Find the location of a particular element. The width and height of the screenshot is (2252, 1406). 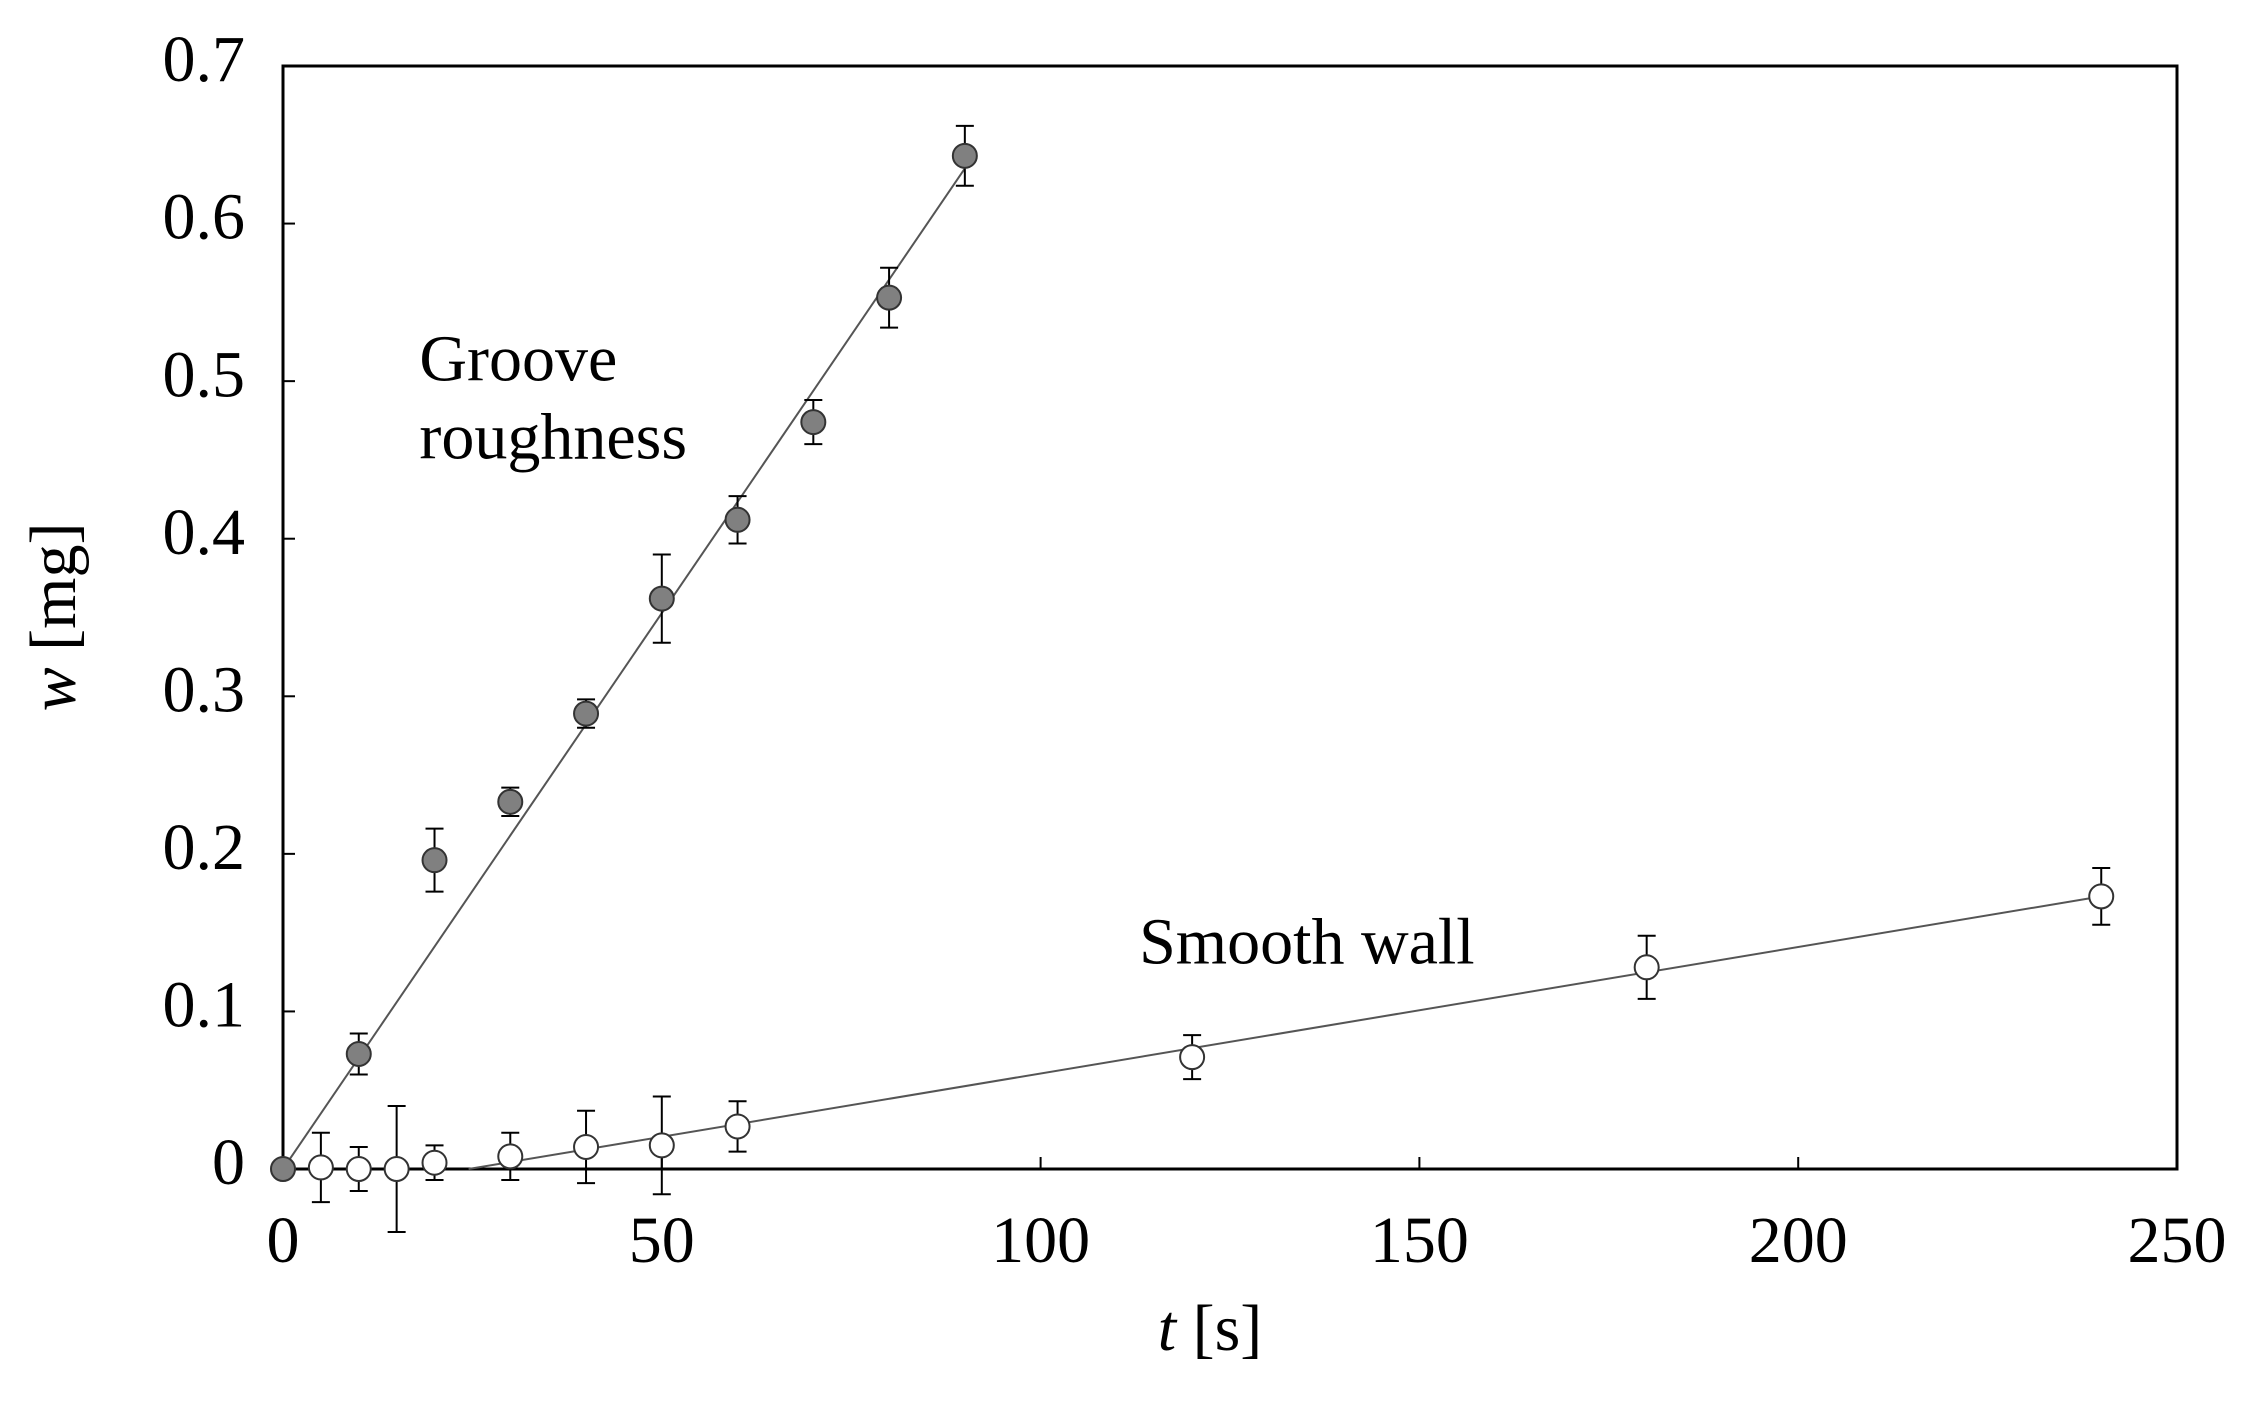

y-var: w is located at coordinates (53, 689).